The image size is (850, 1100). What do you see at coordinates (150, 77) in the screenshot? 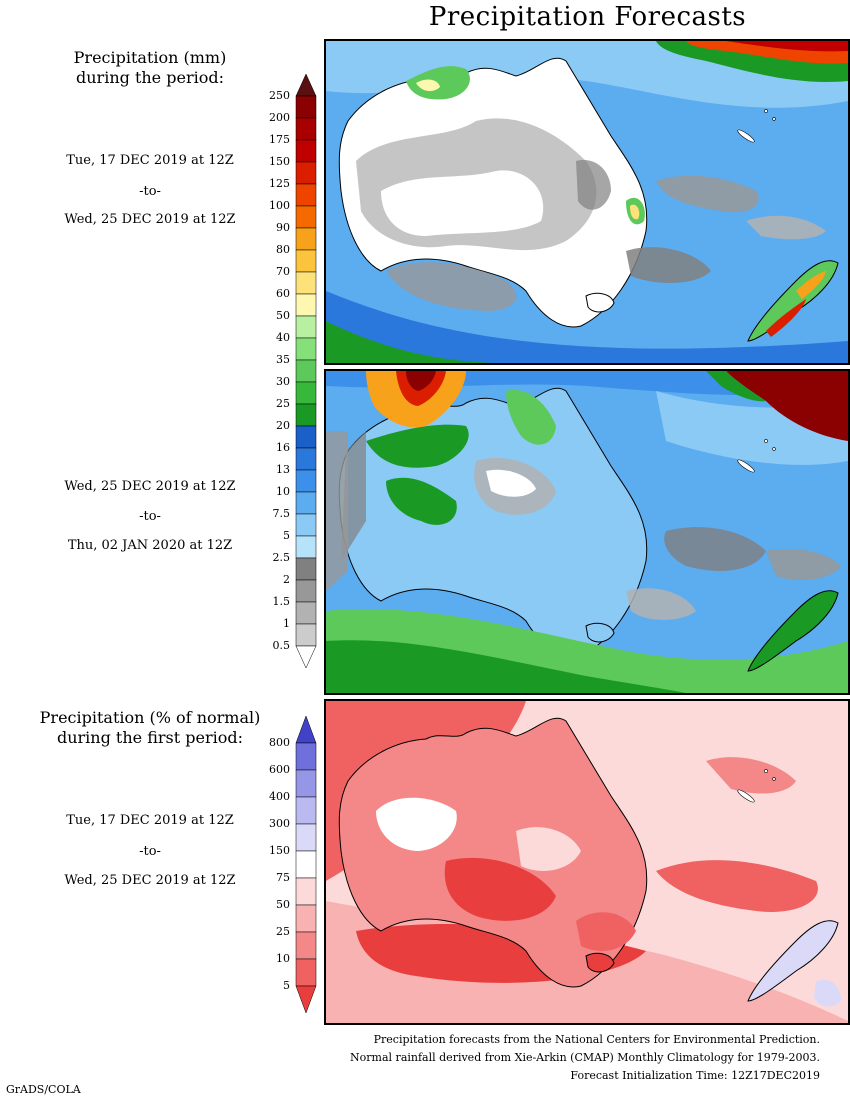
I see `mm-heading-line2: during the period:` at bounding box center [150, 77].